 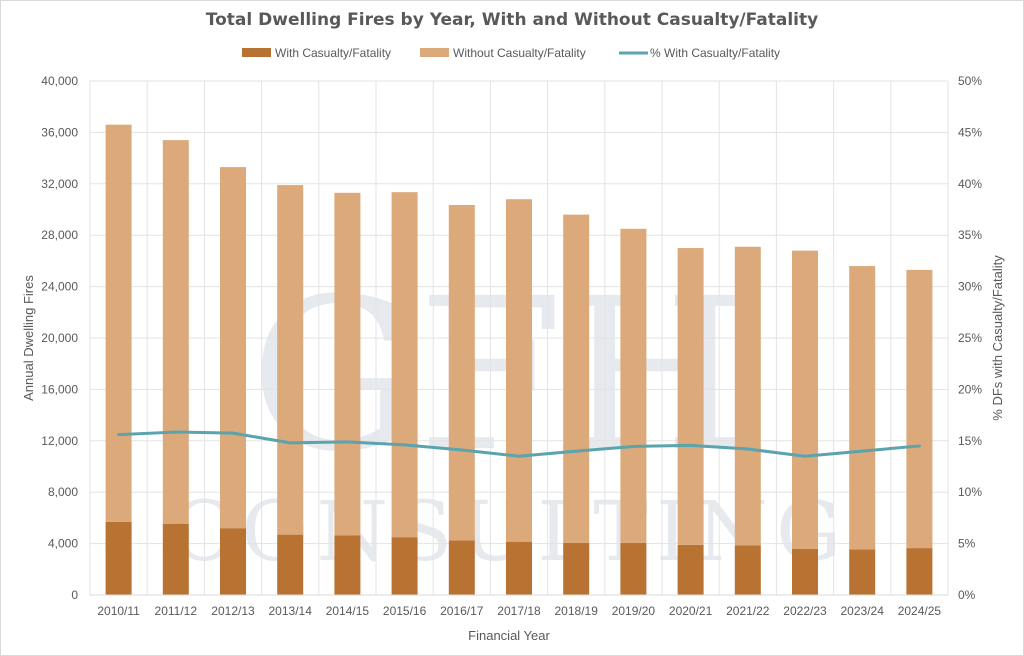 What do you see at coordinates (63, 544) in the screenshot?
I see `y-tick-label: 4,000` at bounding box center [63, 544].